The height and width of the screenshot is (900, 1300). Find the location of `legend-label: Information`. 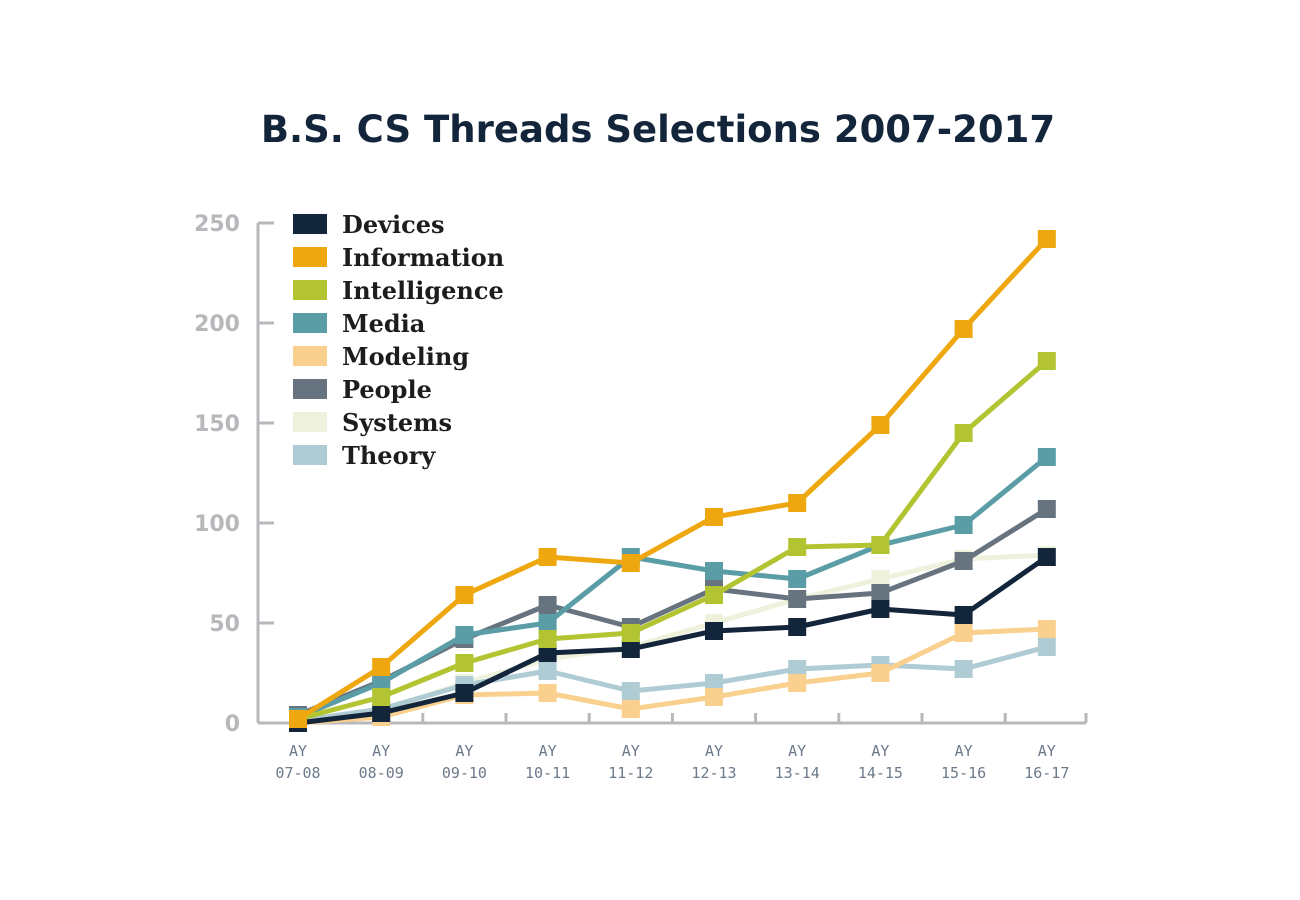

legend-label: Information is located at coordinates (423, 257).